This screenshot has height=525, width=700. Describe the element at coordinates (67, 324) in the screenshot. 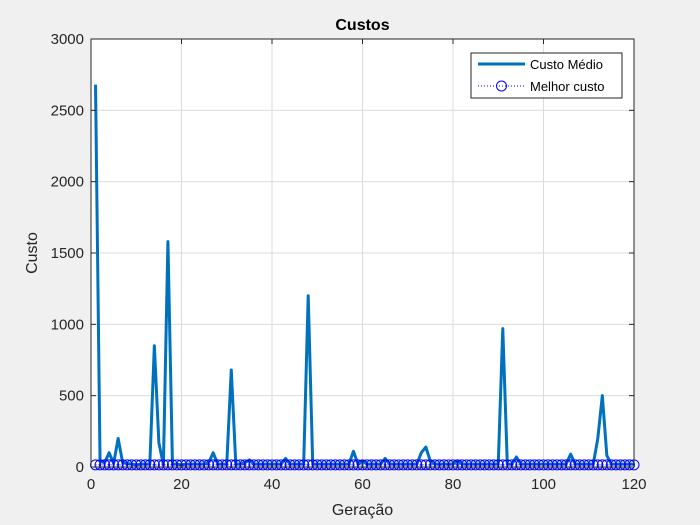

I see `y-tick-label: 1000` at that location.